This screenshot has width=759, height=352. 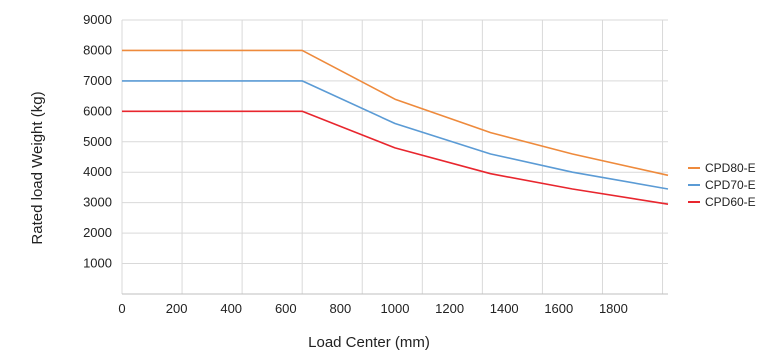 What do you see at coordinates (341, 308) in the screenshot?
I see `x-tick-label: 800` at bounding box center [341, 308].